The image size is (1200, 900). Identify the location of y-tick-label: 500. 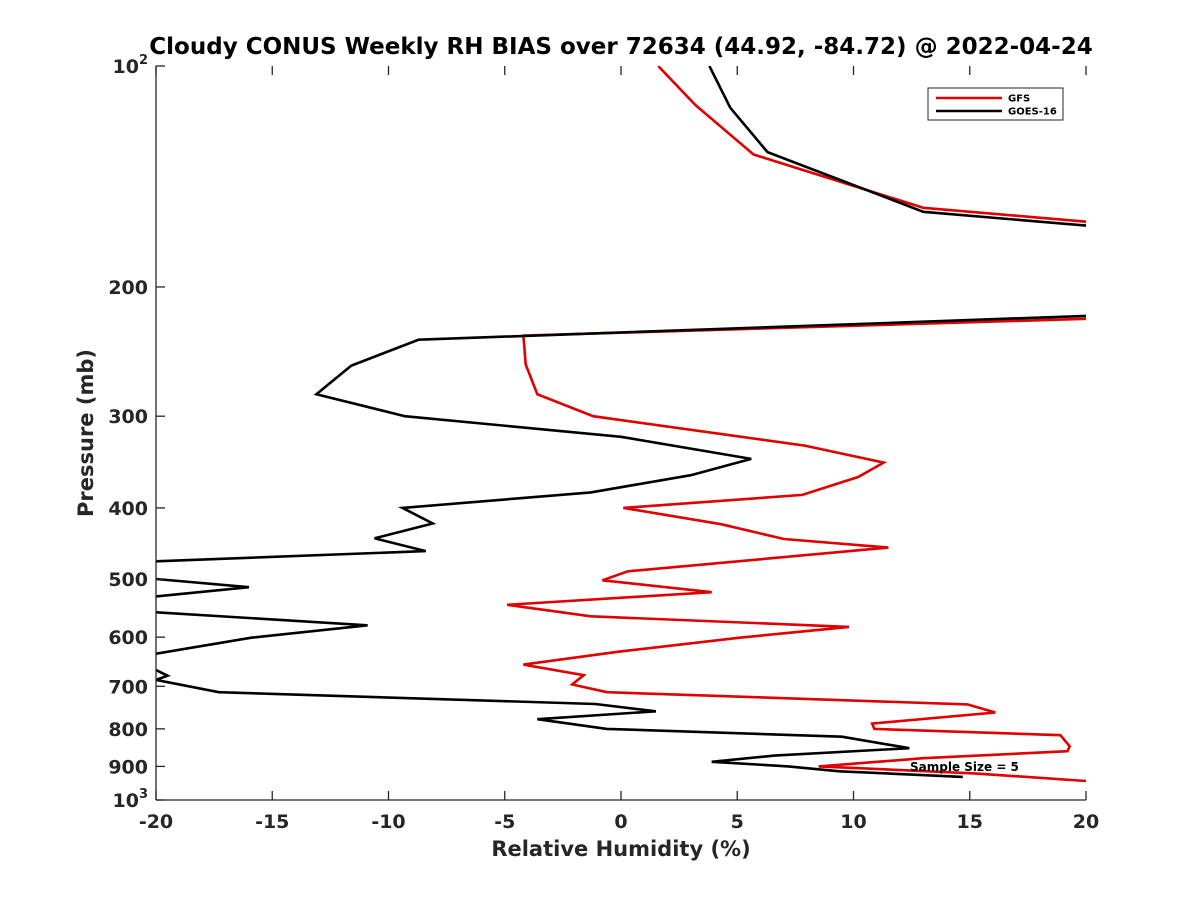
(128, 580).